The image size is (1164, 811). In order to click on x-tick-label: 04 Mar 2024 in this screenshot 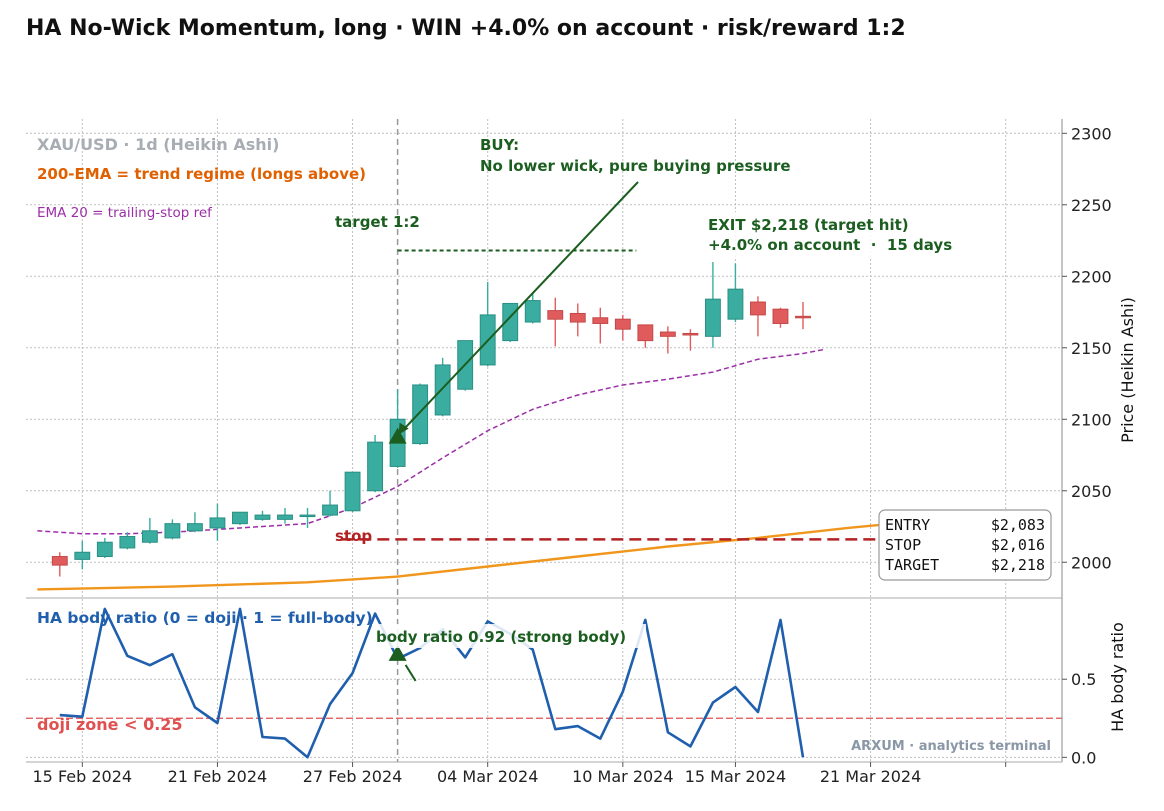, I will do `click(487, 776)`.